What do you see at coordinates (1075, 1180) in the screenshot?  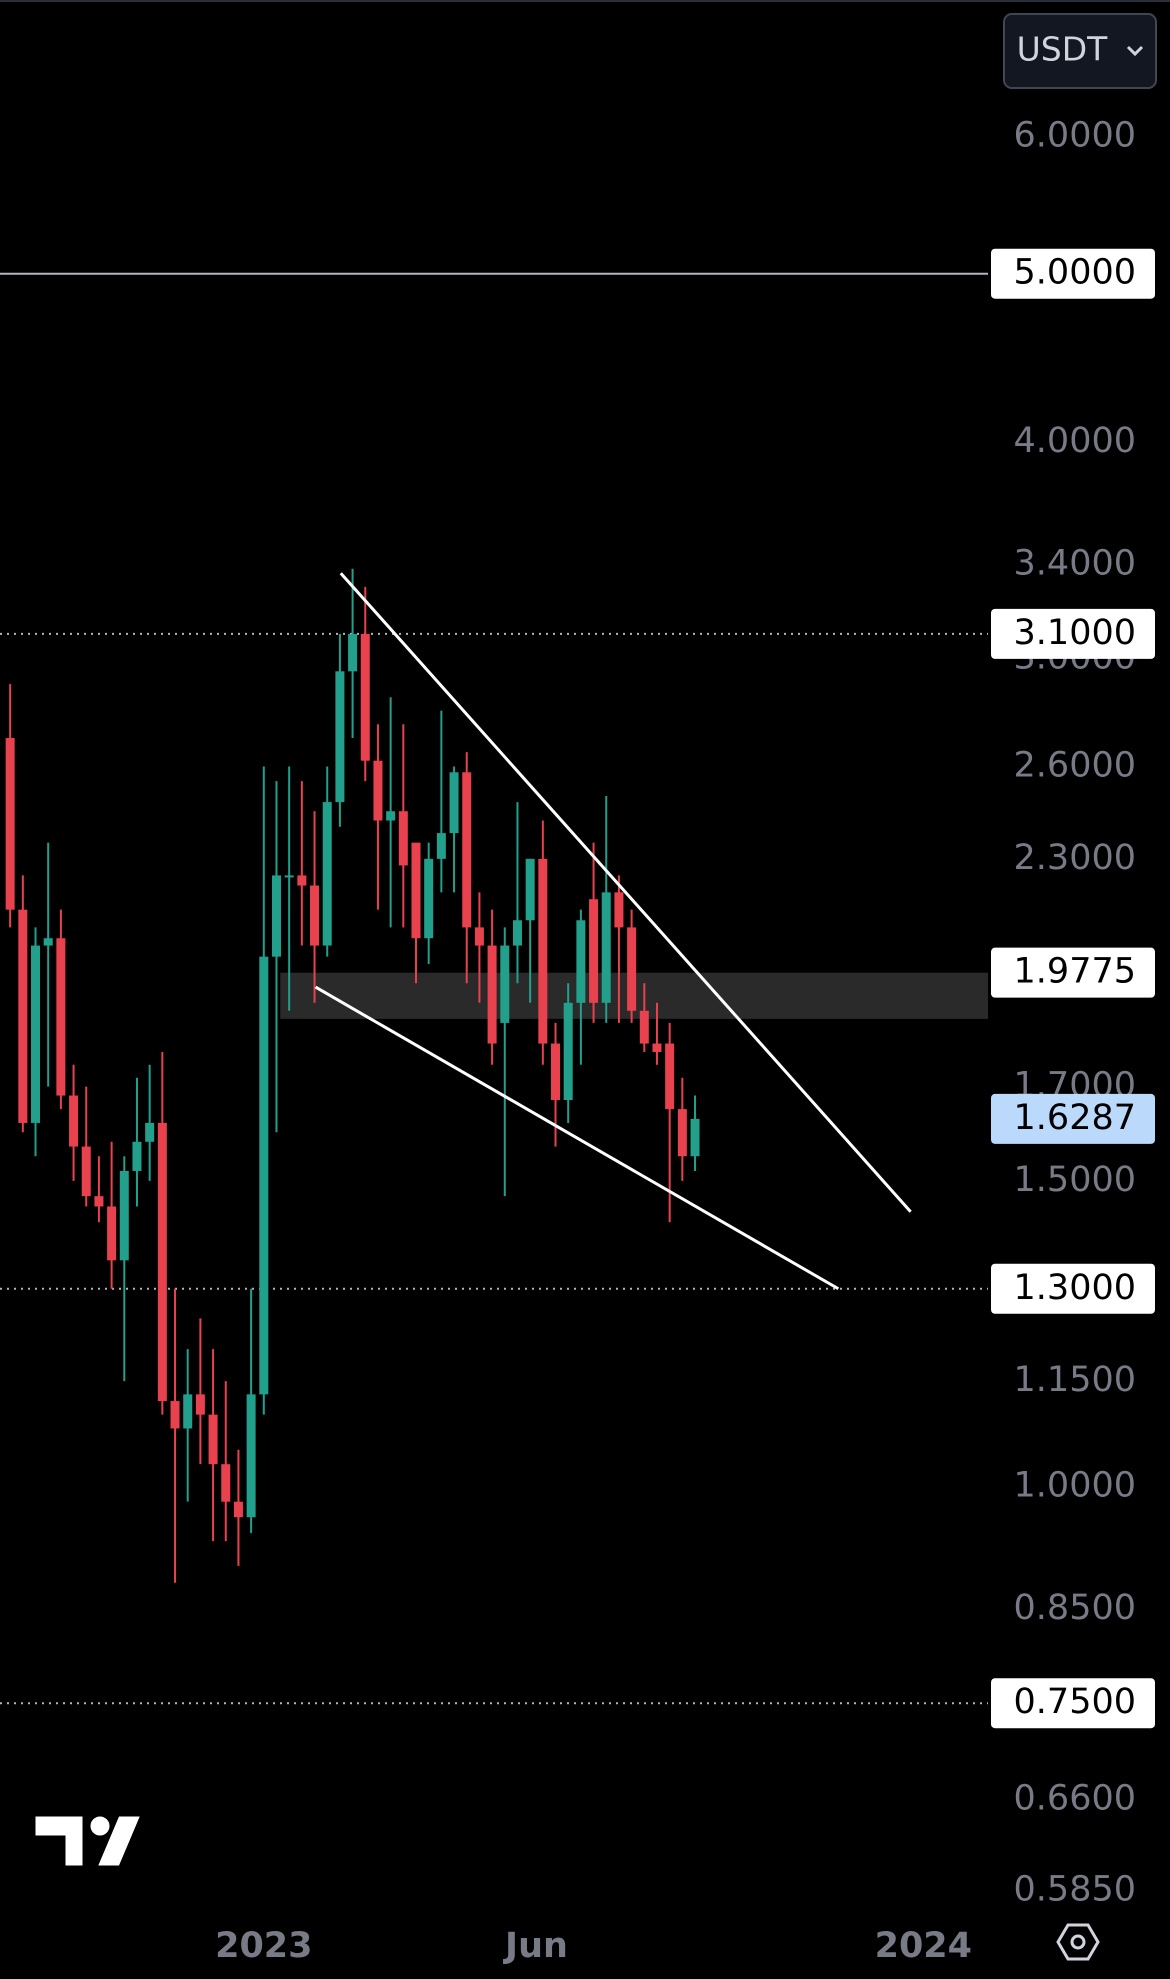 I see `y-tick-label: 1.5000` at bounding box center [1075, 1180].